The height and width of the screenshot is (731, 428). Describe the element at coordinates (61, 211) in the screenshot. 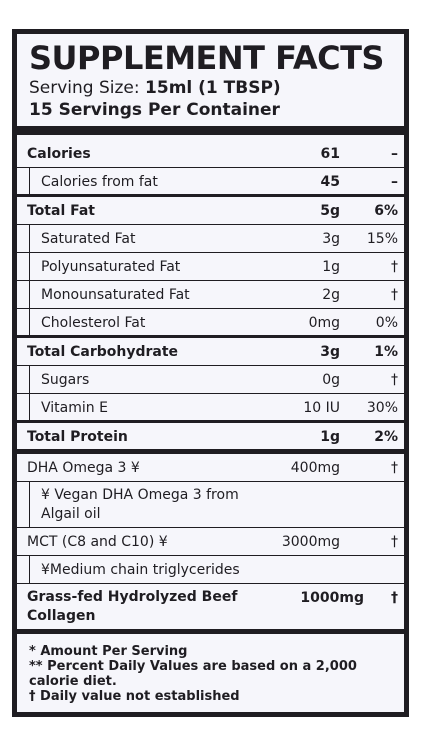

I see `nutrient-label: Total Fat` at that location.